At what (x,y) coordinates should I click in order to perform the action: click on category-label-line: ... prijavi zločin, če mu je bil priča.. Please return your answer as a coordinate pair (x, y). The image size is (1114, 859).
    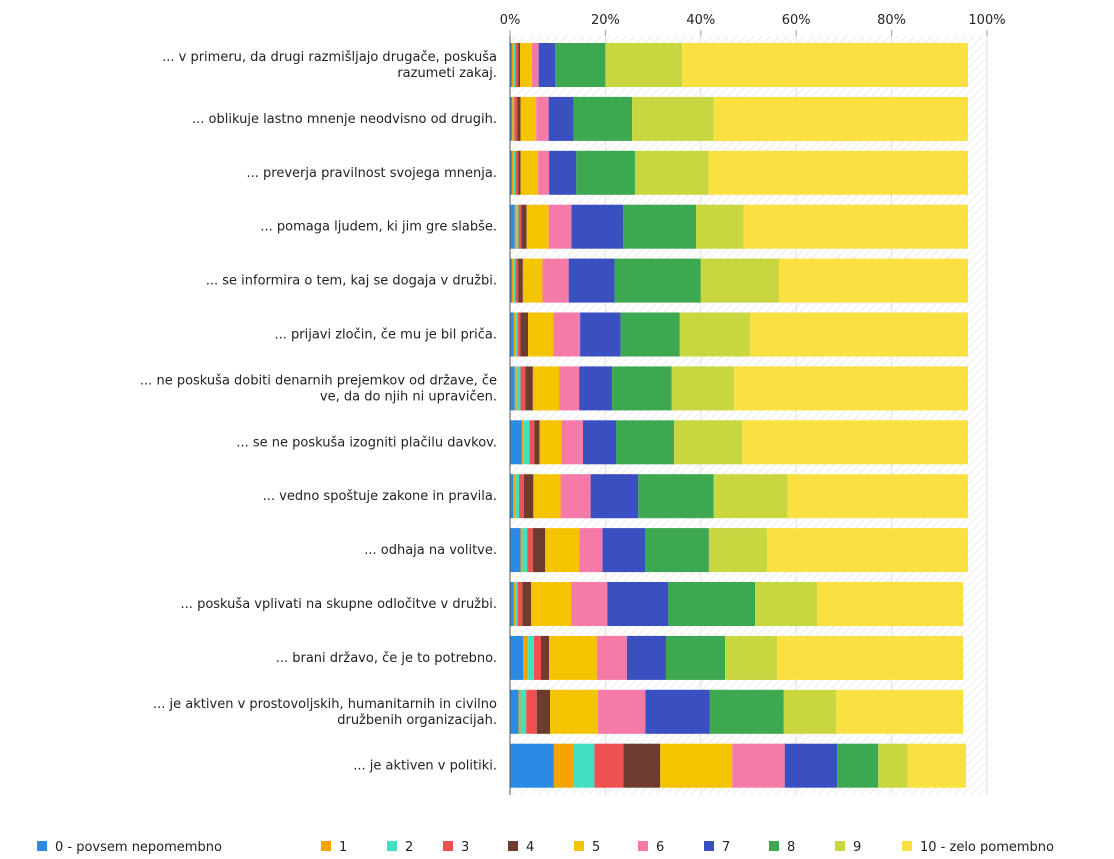
    Looking at the image, I should click on (385, 335).